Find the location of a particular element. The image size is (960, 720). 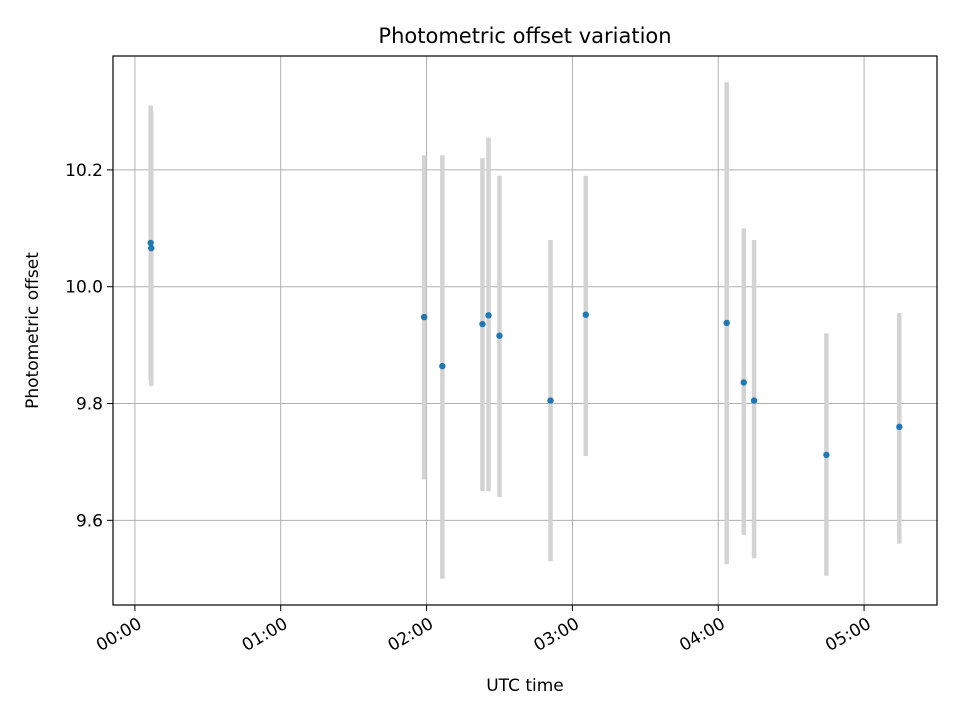

chart-title: Photometric offset variation is located at coordinates (524, 36).